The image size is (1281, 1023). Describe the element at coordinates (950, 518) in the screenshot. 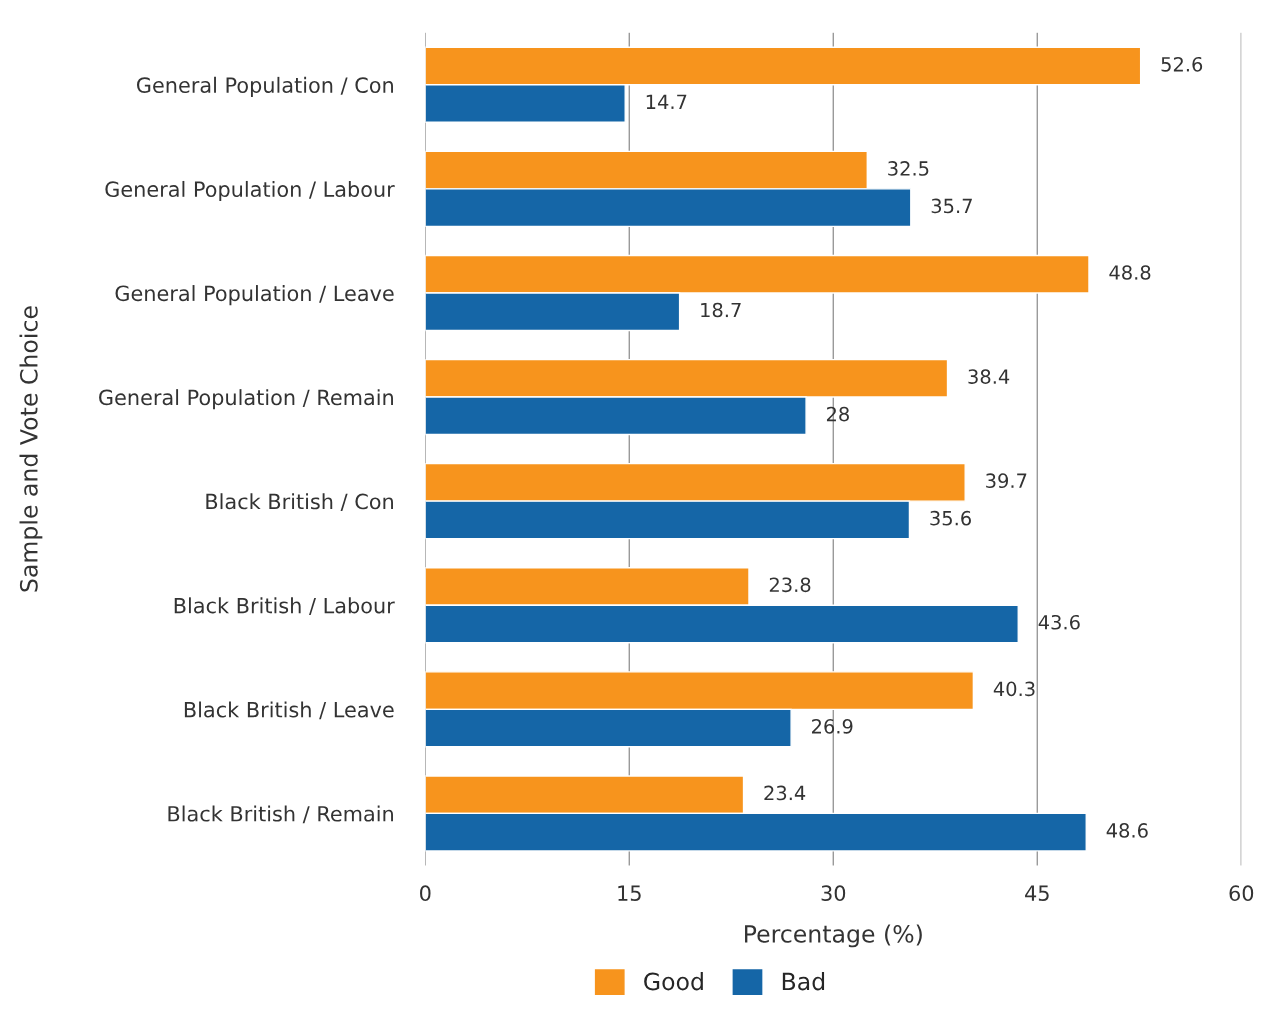

I see `data-label: 35.6` at that location.